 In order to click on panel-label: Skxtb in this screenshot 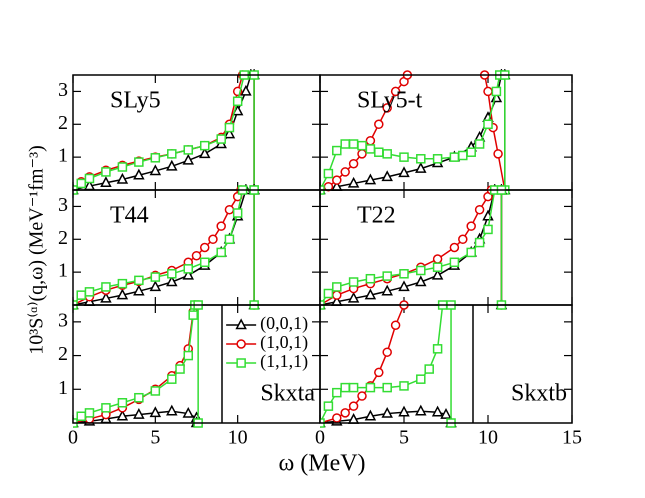, I will do `click(539, 394)`.